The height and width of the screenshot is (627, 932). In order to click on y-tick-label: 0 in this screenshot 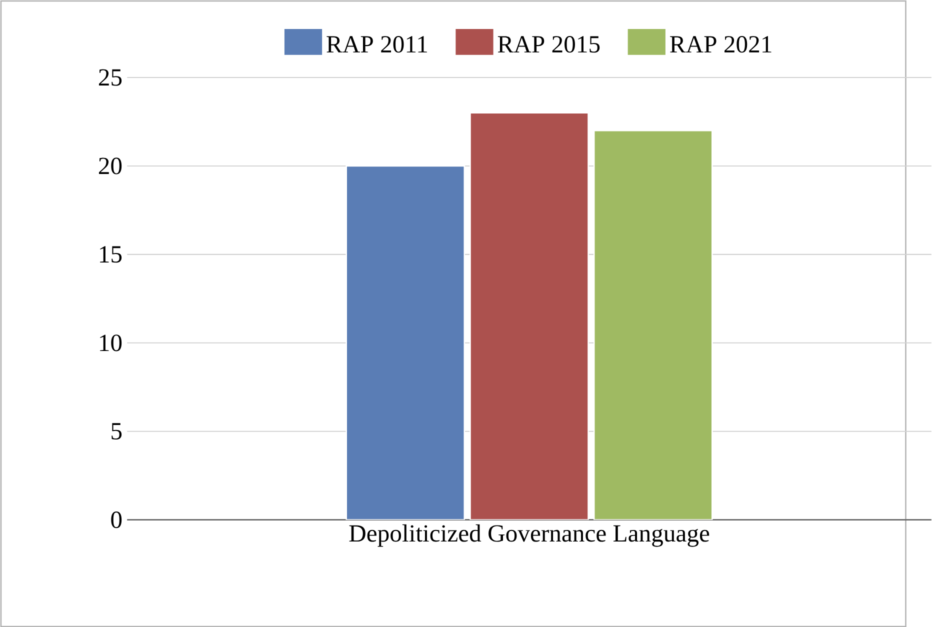, I will do `click(116, 519)`.